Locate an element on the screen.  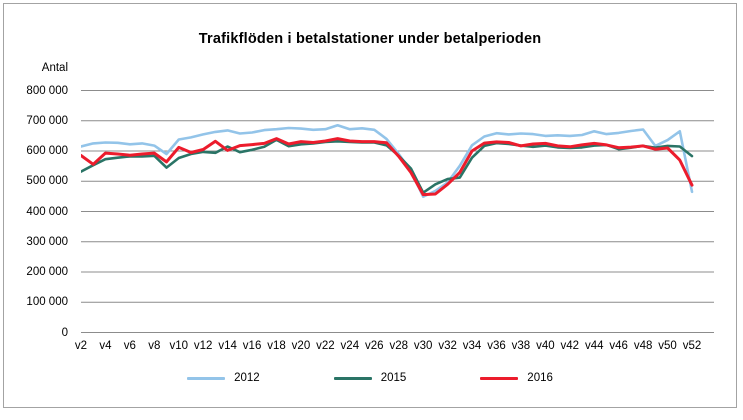
y-tick-label: 800 000 is located at coordinates (47, 90).